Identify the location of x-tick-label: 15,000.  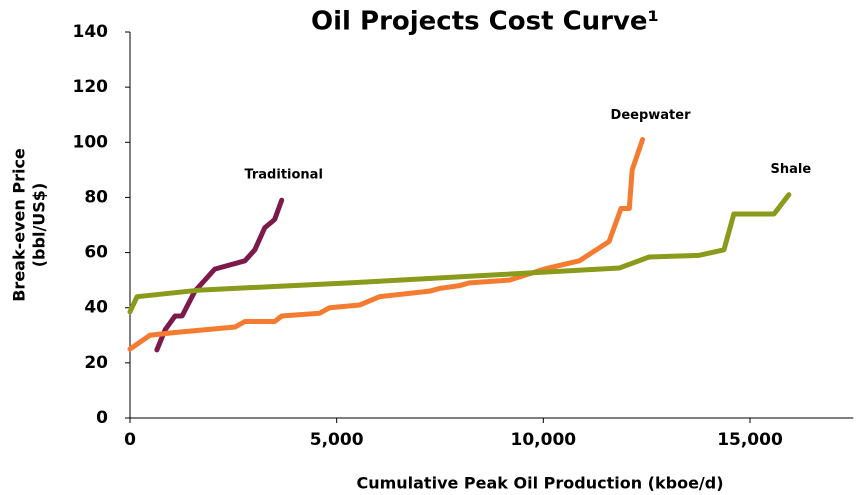
(750, 440).